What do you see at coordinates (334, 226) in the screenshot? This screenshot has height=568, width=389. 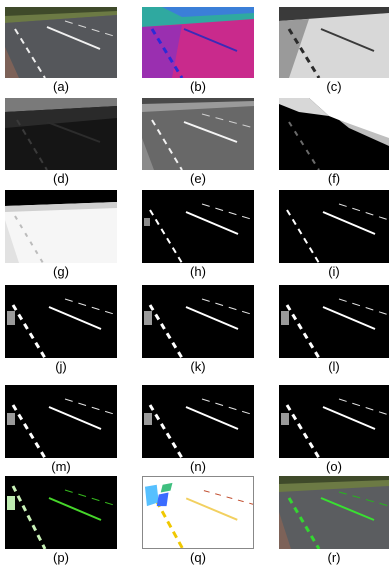 I see `panel-i-binary-lanes` at bounding box center [334, 226].